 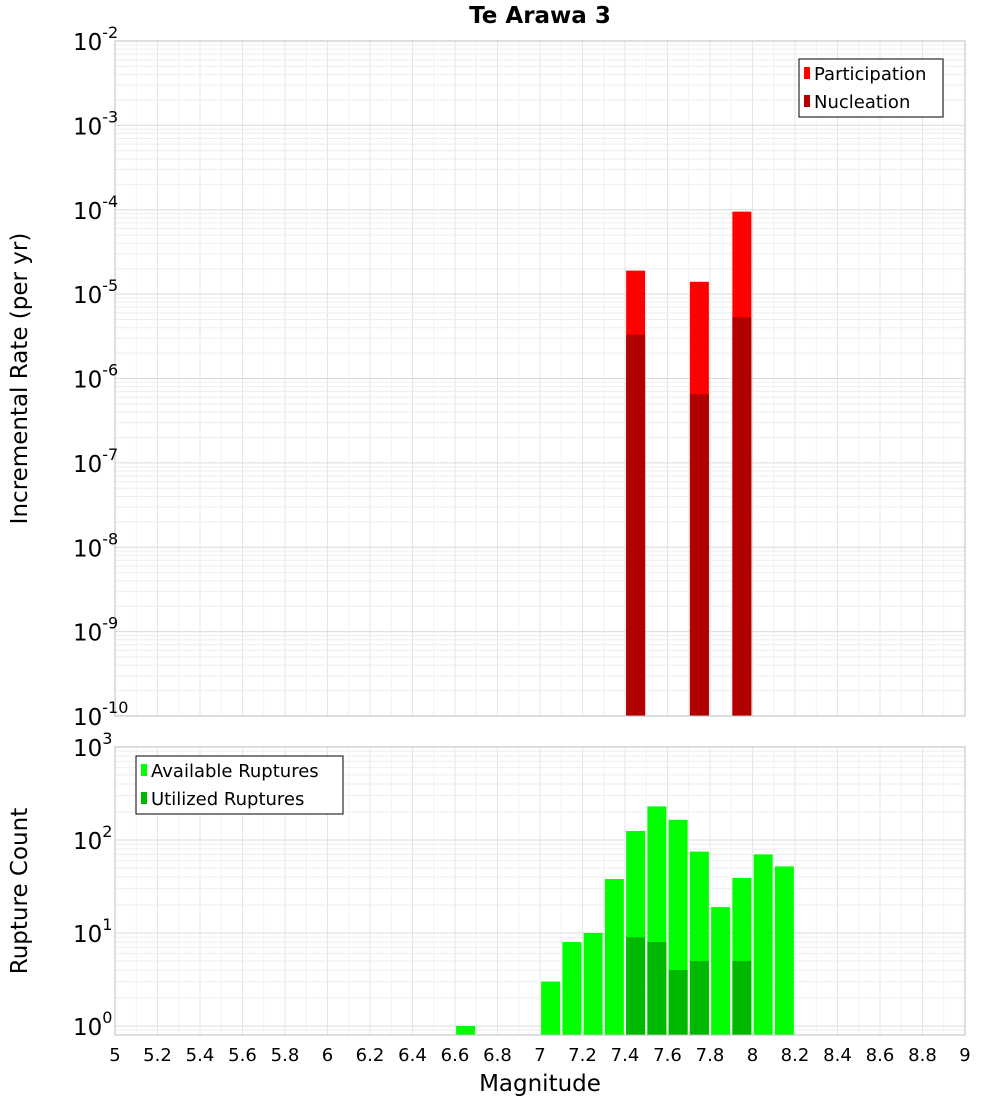 What do you see at coordinates (242, 1055) in the screenshot?
I see `x-tick-label: 5.6` at bounding box center [242, 1055].